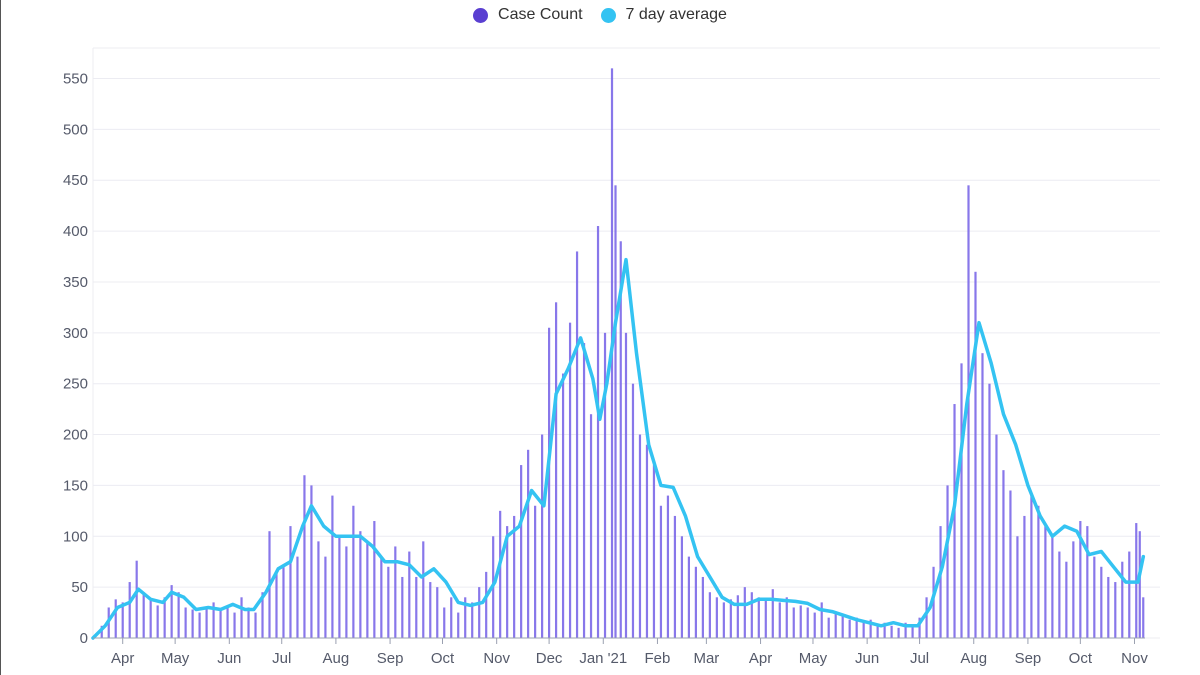 This screenshot has height=675, width=1200. Describe the element at coordinates (608, 15) in the screenshot. I see `legend-dot-7-day-average` at that location.